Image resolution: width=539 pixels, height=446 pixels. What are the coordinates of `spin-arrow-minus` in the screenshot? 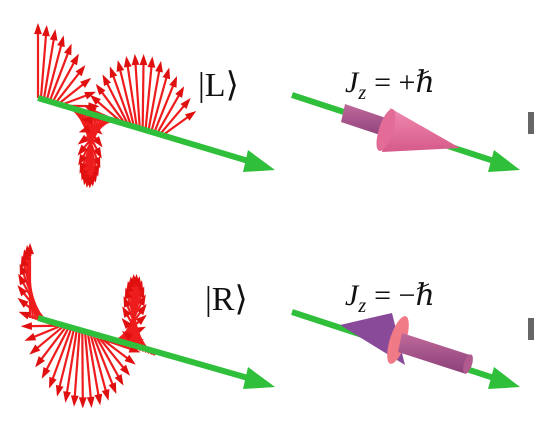 It's located at (406, 343).